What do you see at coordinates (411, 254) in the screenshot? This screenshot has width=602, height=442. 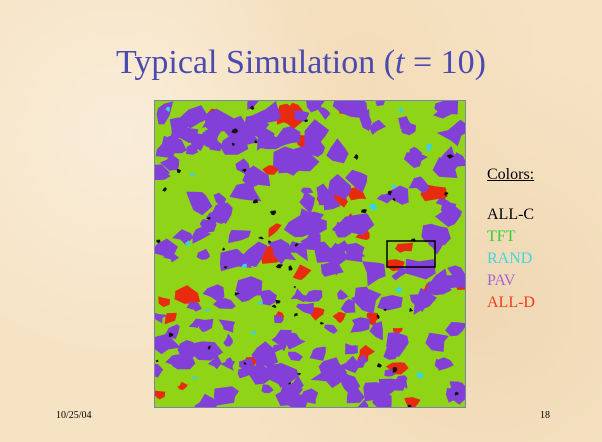 I see `highlight-box` at bounding box center [411, 254].